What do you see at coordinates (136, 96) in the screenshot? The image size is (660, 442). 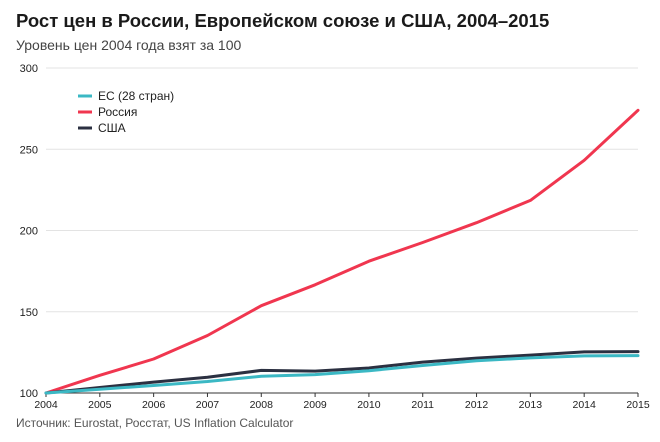 I see `legend-label: ЕС (28 стран)` at bounding box center [136, 96].